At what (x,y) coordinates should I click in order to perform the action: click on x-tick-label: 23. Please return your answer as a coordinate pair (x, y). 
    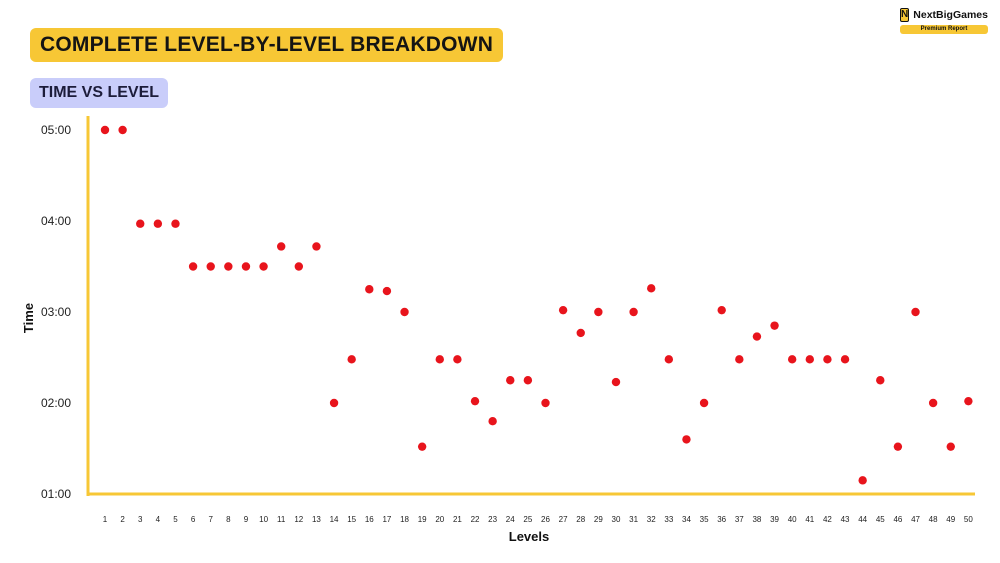
    Looking at the image, I should click on (492, 519).